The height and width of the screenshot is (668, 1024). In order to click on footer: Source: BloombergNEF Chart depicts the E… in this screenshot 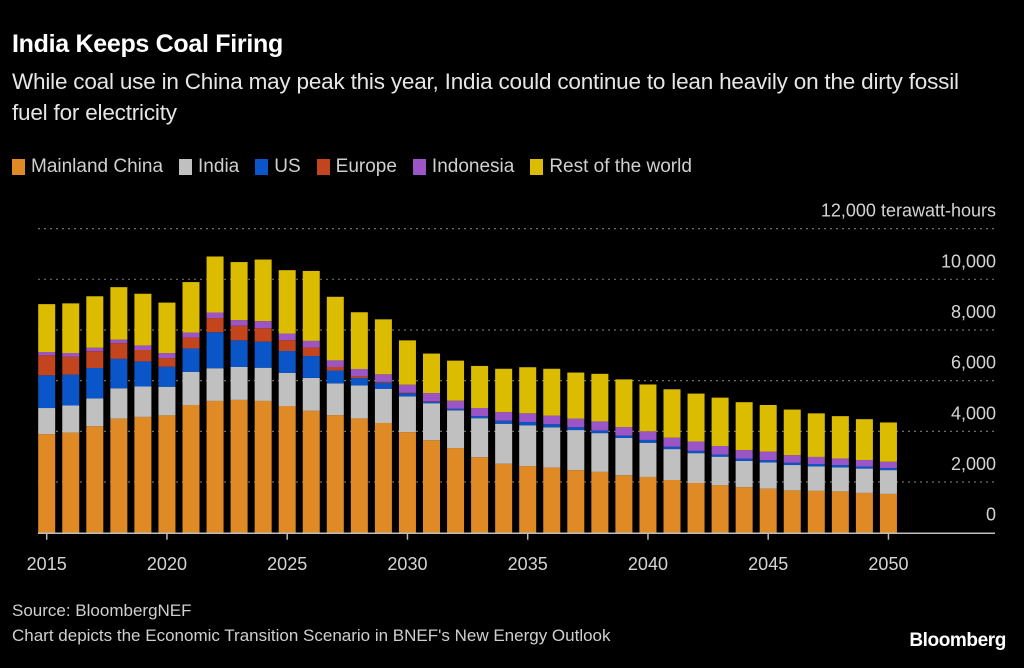, I will do `click(311, 623)`.